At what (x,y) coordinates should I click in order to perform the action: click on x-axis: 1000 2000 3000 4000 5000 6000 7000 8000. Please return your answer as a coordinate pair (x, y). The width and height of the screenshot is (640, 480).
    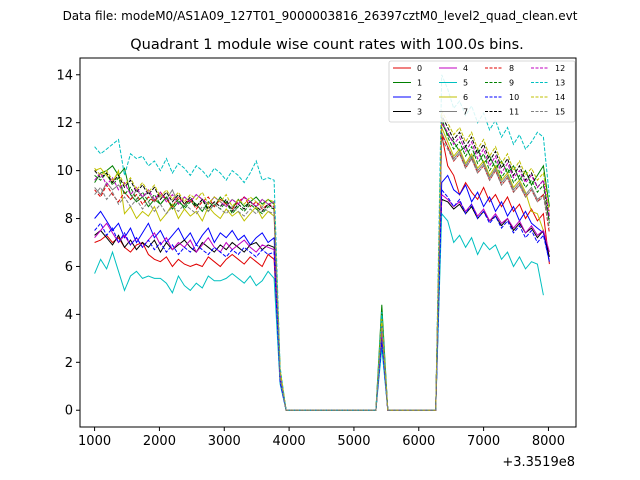
    Looking at the image, I should click on (321, 438).